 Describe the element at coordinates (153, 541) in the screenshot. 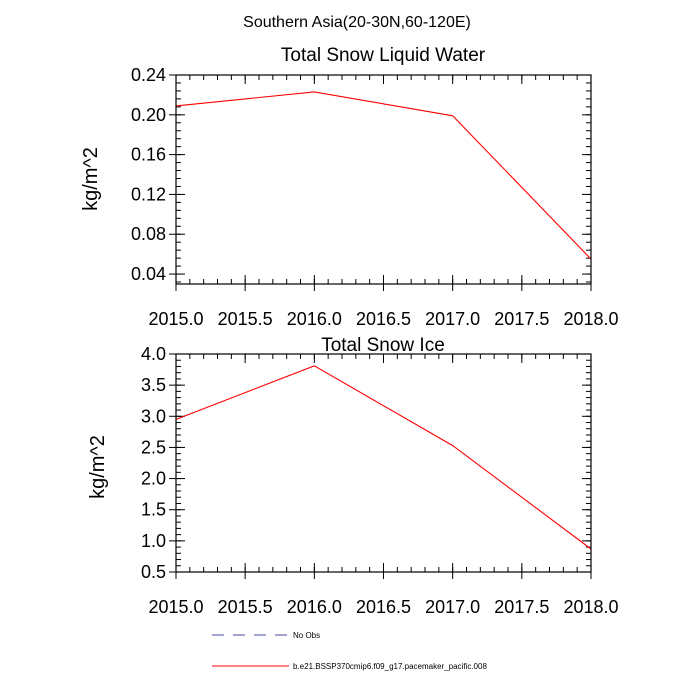

I see `y-tick-label: 1.0` at that location.